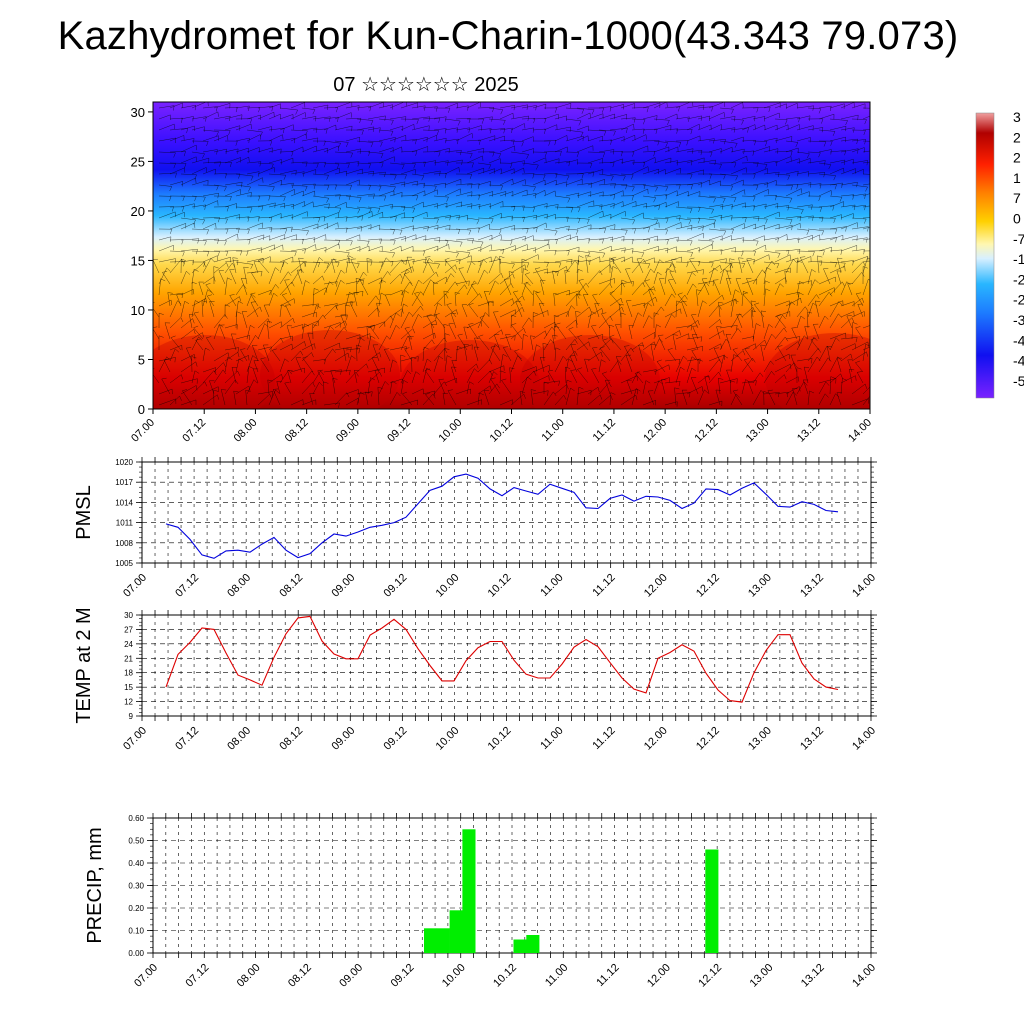 Image resolution: width=1024 pixels, height=1024 pixels. I want to click on x-tick-label: 14.00, so click(864, 739).